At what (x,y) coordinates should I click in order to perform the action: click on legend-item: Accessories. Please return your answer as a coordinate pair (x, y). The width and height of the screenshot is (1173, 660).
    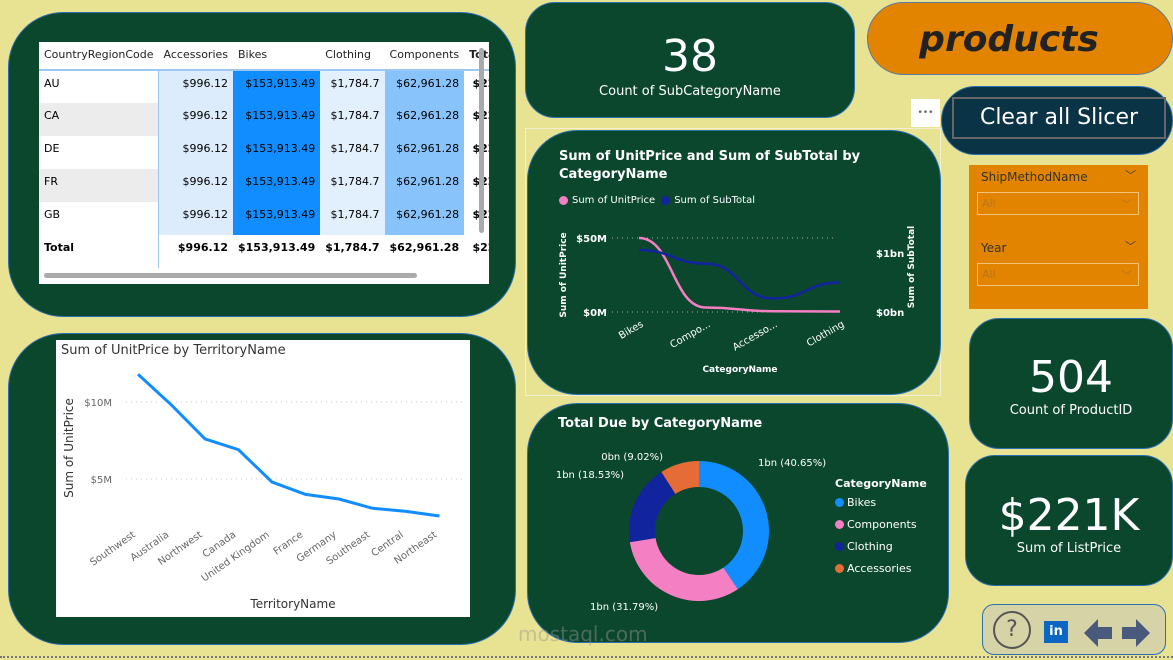
    Looking at the image, I should click on (881, 568).